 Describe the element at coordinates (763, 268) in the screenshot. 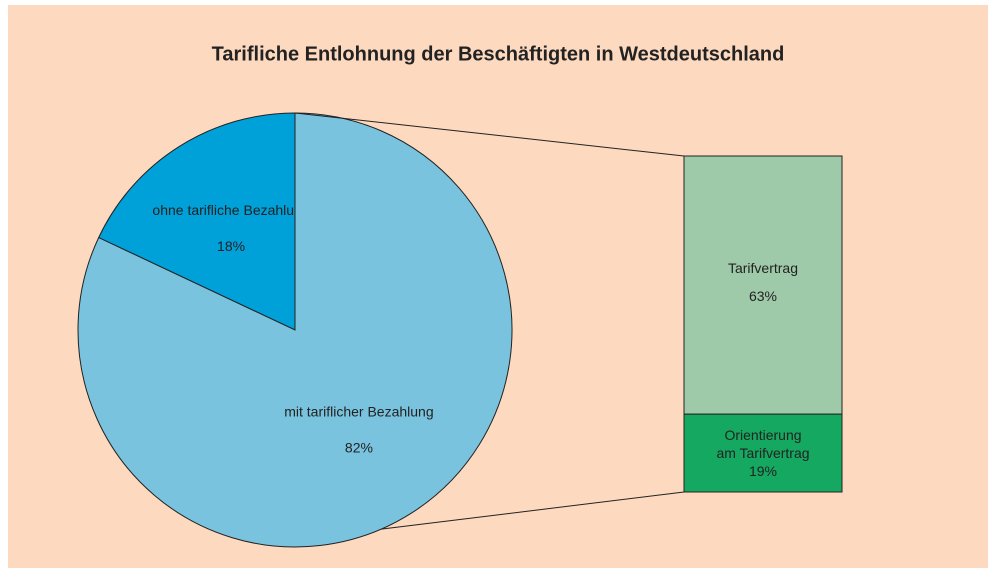

I see `breakdown-label: Tarifvertrag` at that location.